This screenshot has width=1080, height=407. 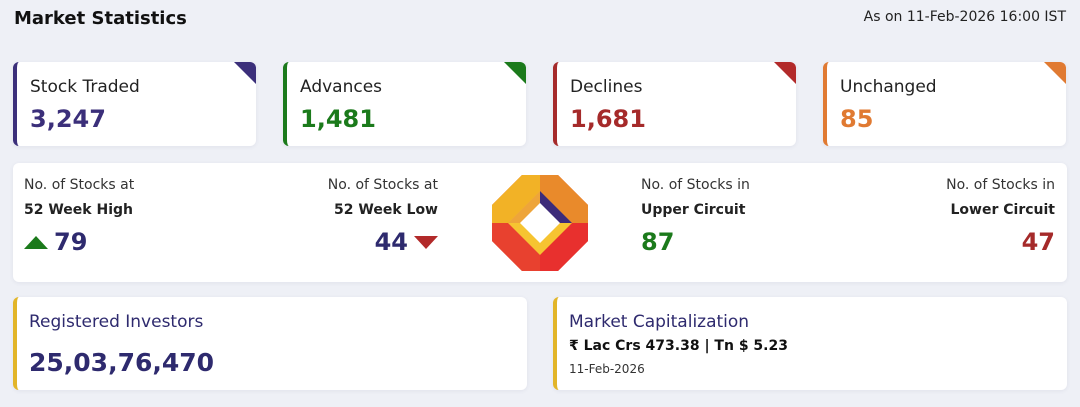 I want to click on nse-logo-icon, so click(x=540, y=223).